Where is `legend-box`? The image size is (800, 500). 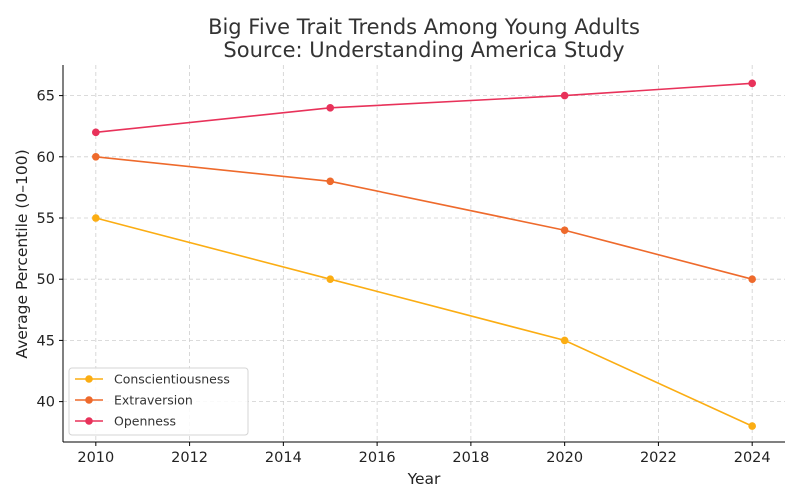
legend-box is located at coordinates (158, 401).